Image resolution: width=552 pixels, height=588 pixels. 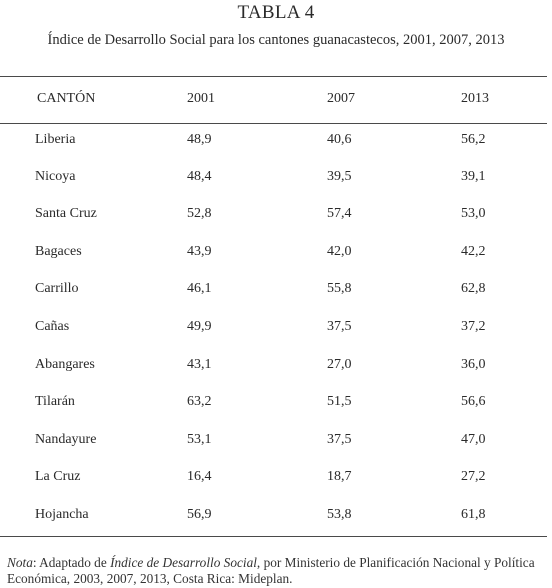 What do you see at coordinates (199, 439) in the screenshot?
I see `value-2001: 53,1` at bounding box center [199, 439].